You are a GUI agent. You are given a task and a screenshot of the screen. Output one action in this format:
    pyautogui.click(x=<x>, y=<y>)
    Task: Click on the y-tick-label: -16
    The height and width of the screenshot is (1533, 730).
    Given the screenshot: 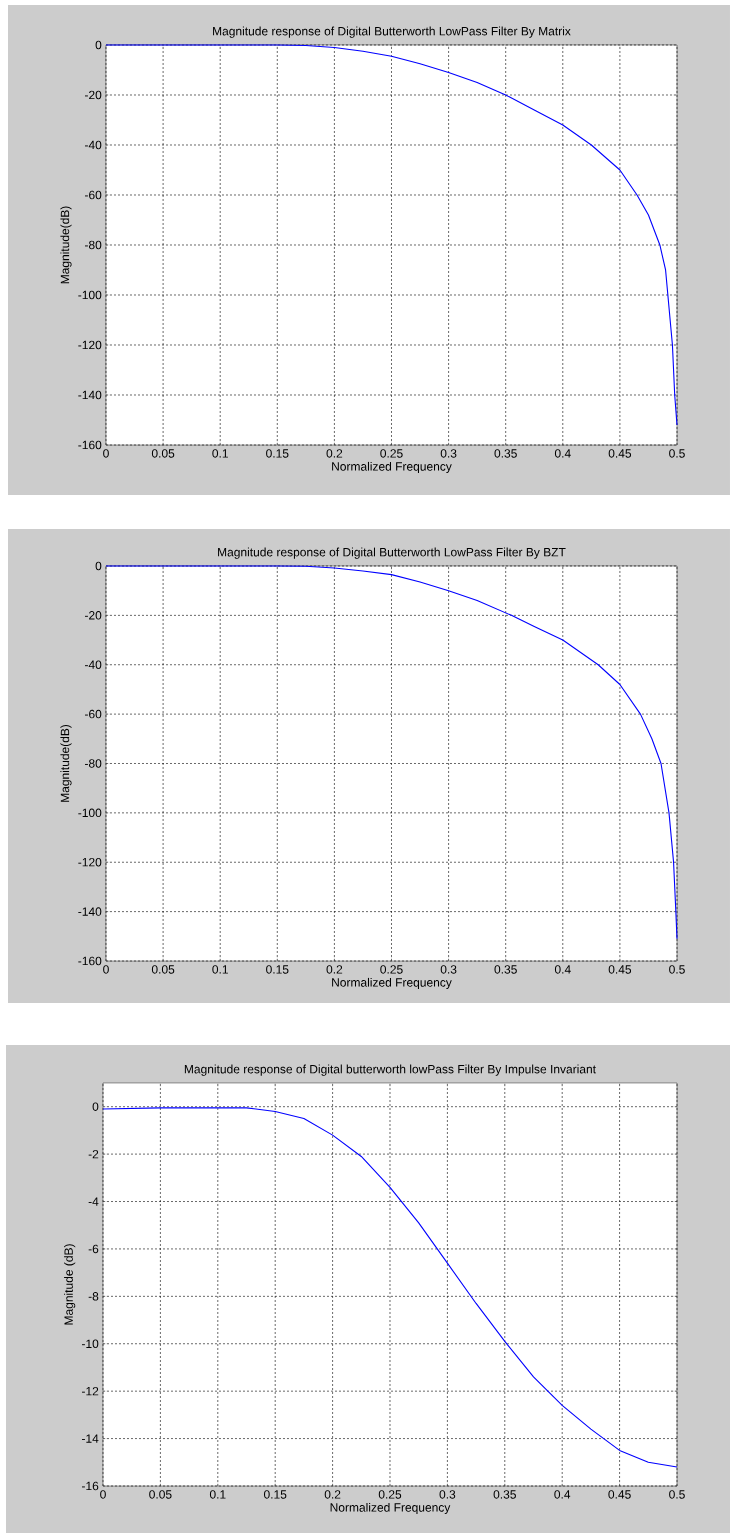 What is the action you would take?
    pyautogui.click(x=90, y=1486)
    